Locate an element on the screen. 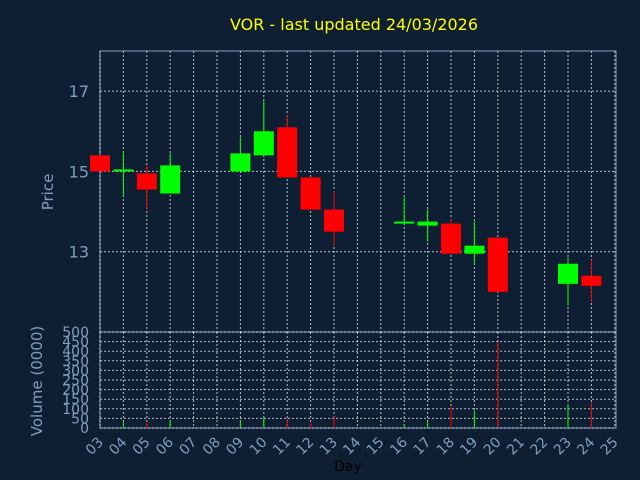 The height and width of the screenshot is (480, 640). x-axis-label: Day is located at coordinates (348, 467).